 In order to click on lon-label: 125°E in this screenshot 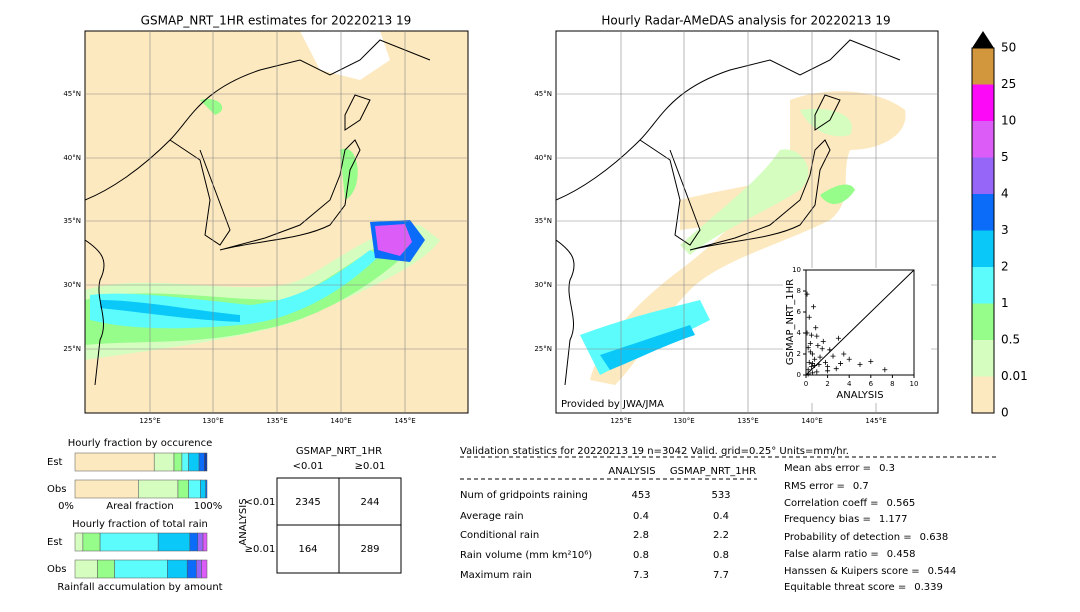, I will do `click(620, 421)`.